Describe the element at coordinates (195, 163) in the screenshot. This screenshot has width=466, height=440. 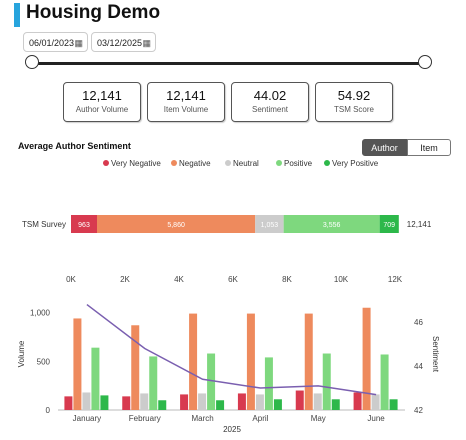
I see `legend-label: Negative` at that location.